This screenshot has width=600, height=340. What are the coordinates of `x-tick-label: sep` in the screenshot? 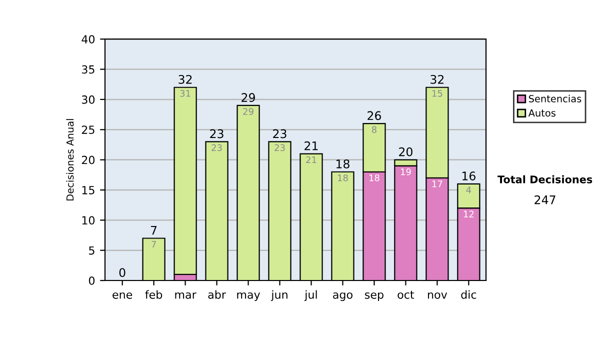 It's located at (374, 296).